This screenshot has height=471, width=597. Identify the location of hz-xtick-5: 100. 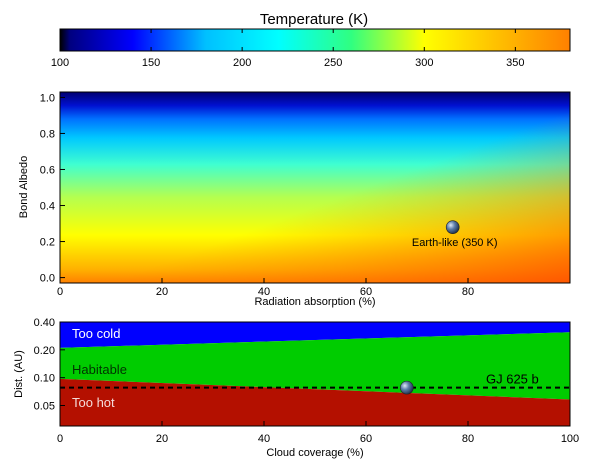
(570, 433).